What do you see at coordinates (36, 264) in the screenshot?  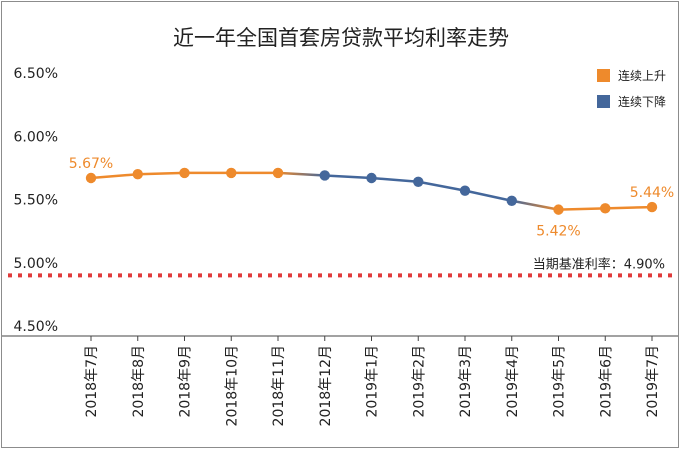 I see `y-tick-label: 5.00%` at bounding box center [36, 264].